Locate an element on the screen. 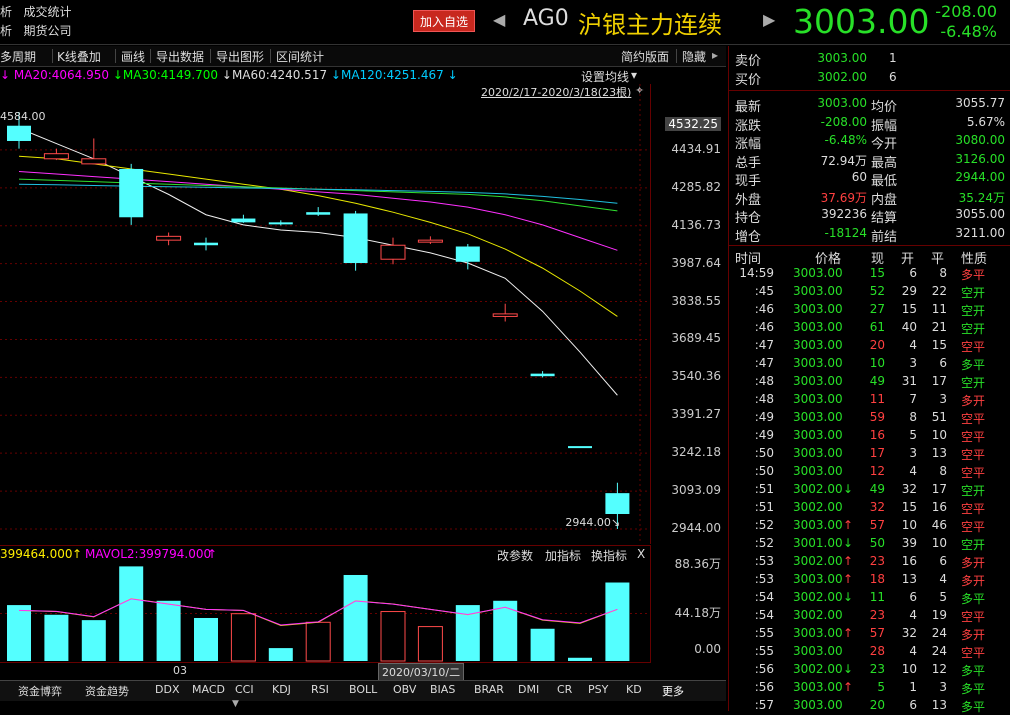  toolbar-export-image: 导出图形 is located at coordinates (240, 57).